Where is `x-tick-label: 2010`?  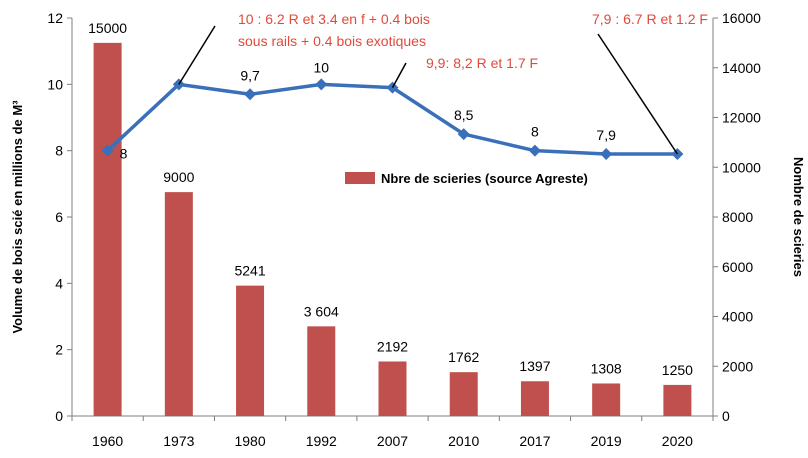 x-tick-label: 2010 is located at coordinates (463, 441).